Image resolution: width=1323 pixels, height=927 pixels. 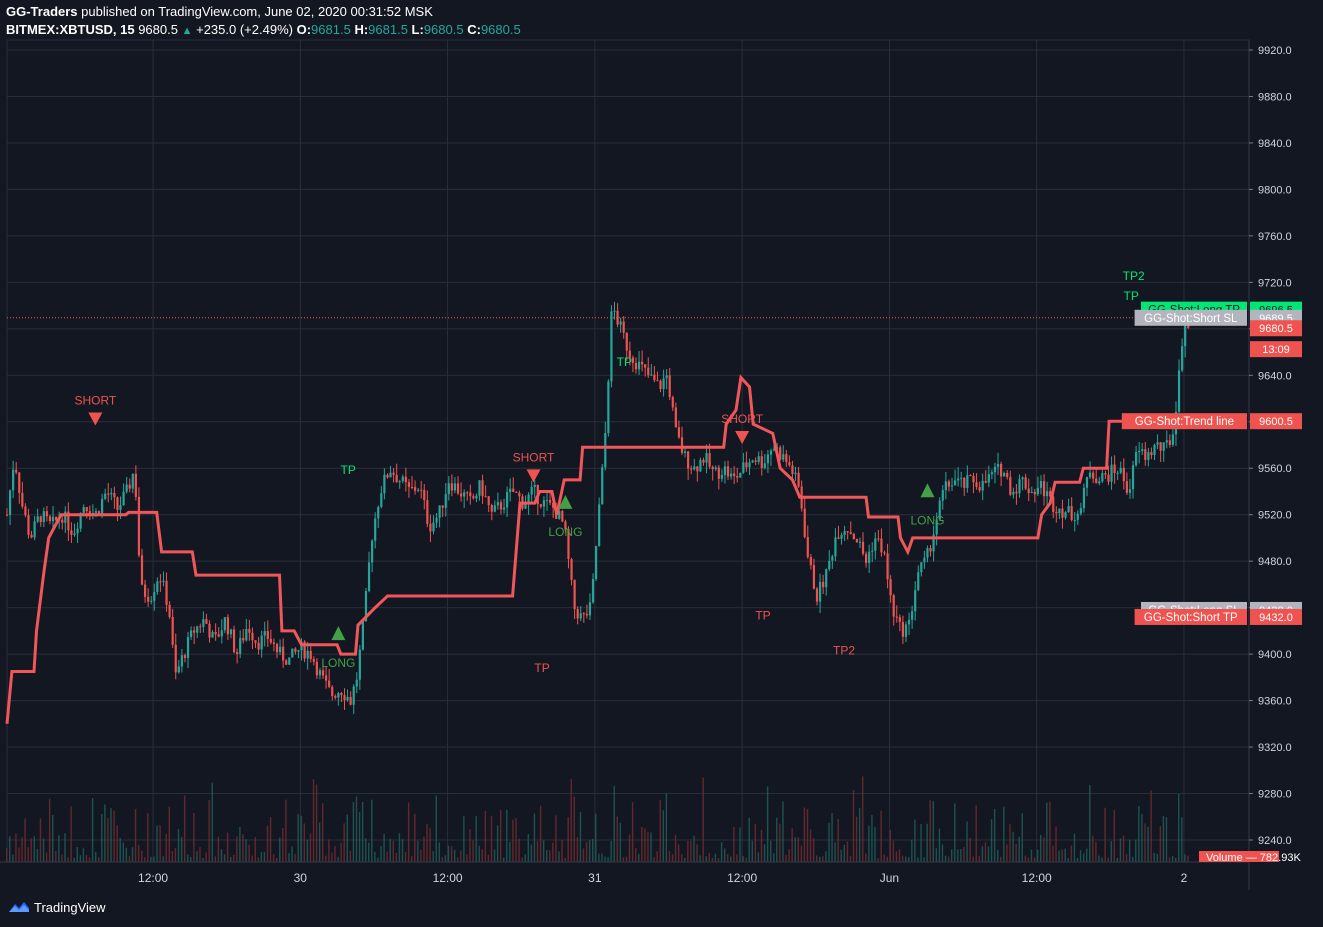 What do you see at coordinates (70, 907) in the screenshot?
I see `tradingview-brand: TradingView` at bounding box center [70, 907].